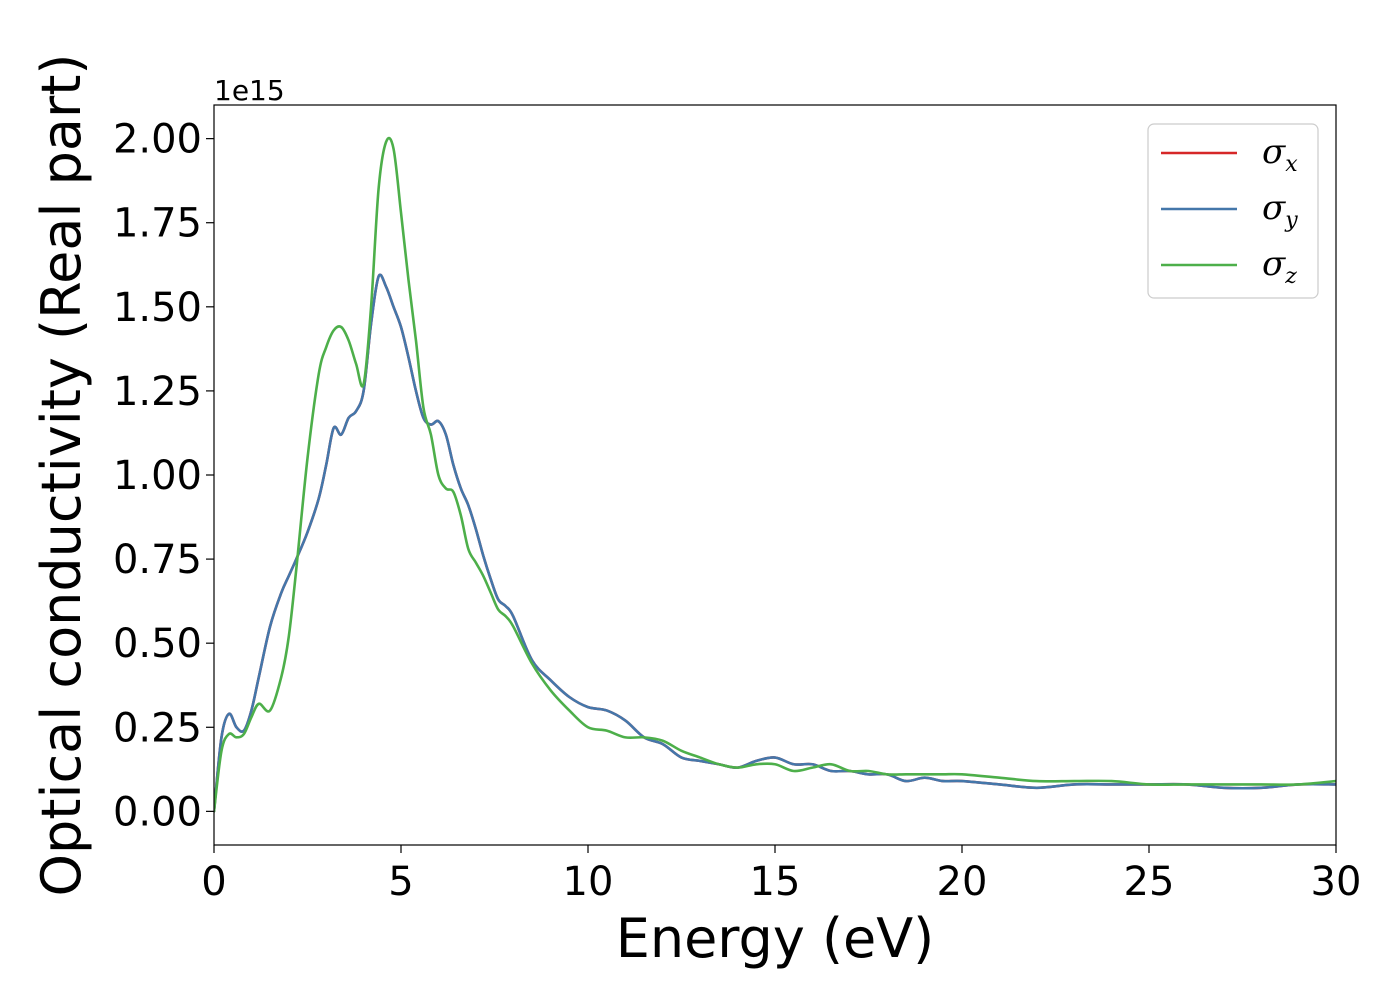 The image size is (1400, 1000). I want to click on y-tick-label: 1.00, so click(157, 476).